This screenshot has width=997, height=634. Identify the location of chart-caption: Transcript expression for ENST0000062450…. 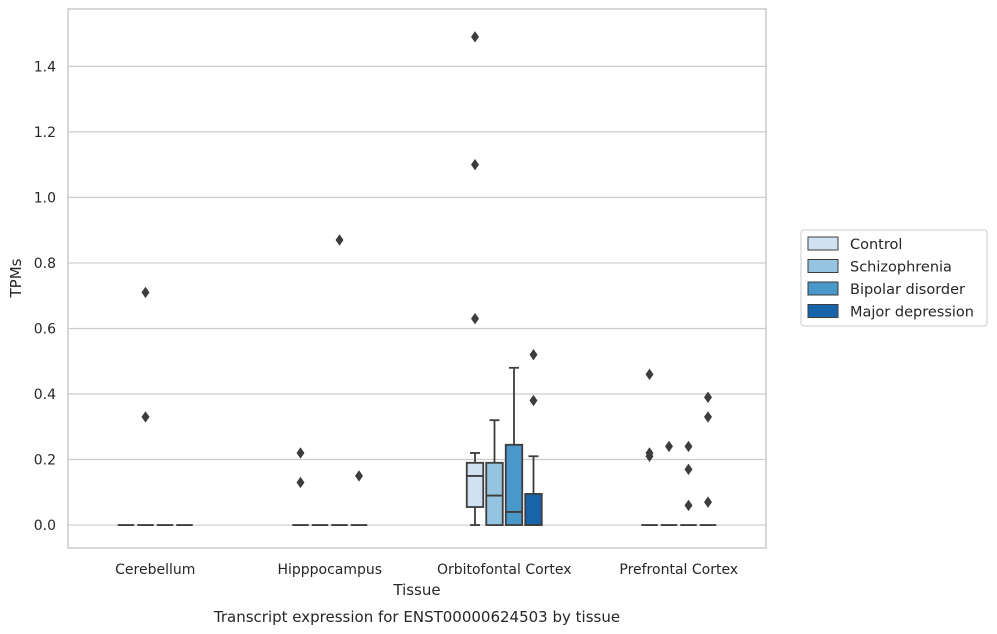
(416, 617).